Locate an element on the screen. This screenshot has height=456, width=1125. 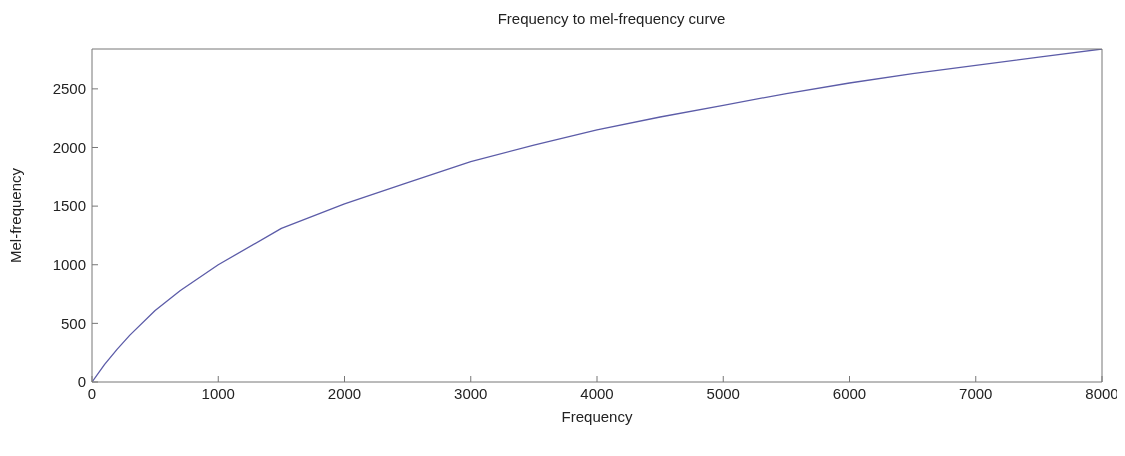
x-tick-label: 2000 is located at coordinates (344, 393).